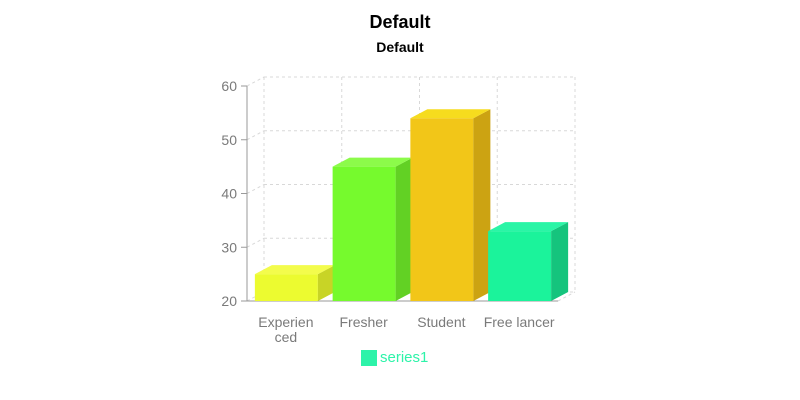 This screenshot has height=400, width=800. I want to click on y-tick-label: 20, so click(229, 301).